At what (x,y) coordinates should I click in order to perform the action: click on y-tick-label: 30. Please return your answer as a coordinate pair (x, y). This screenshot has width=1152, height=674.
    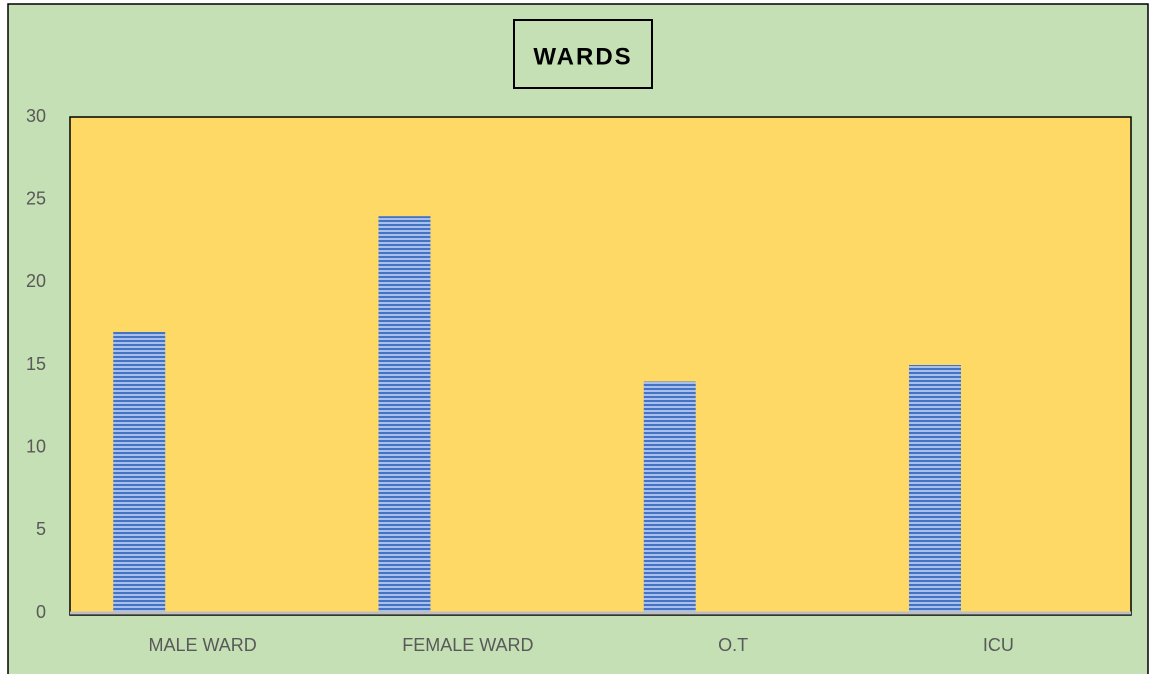
    Looking at the image, I should click on (36, 116).